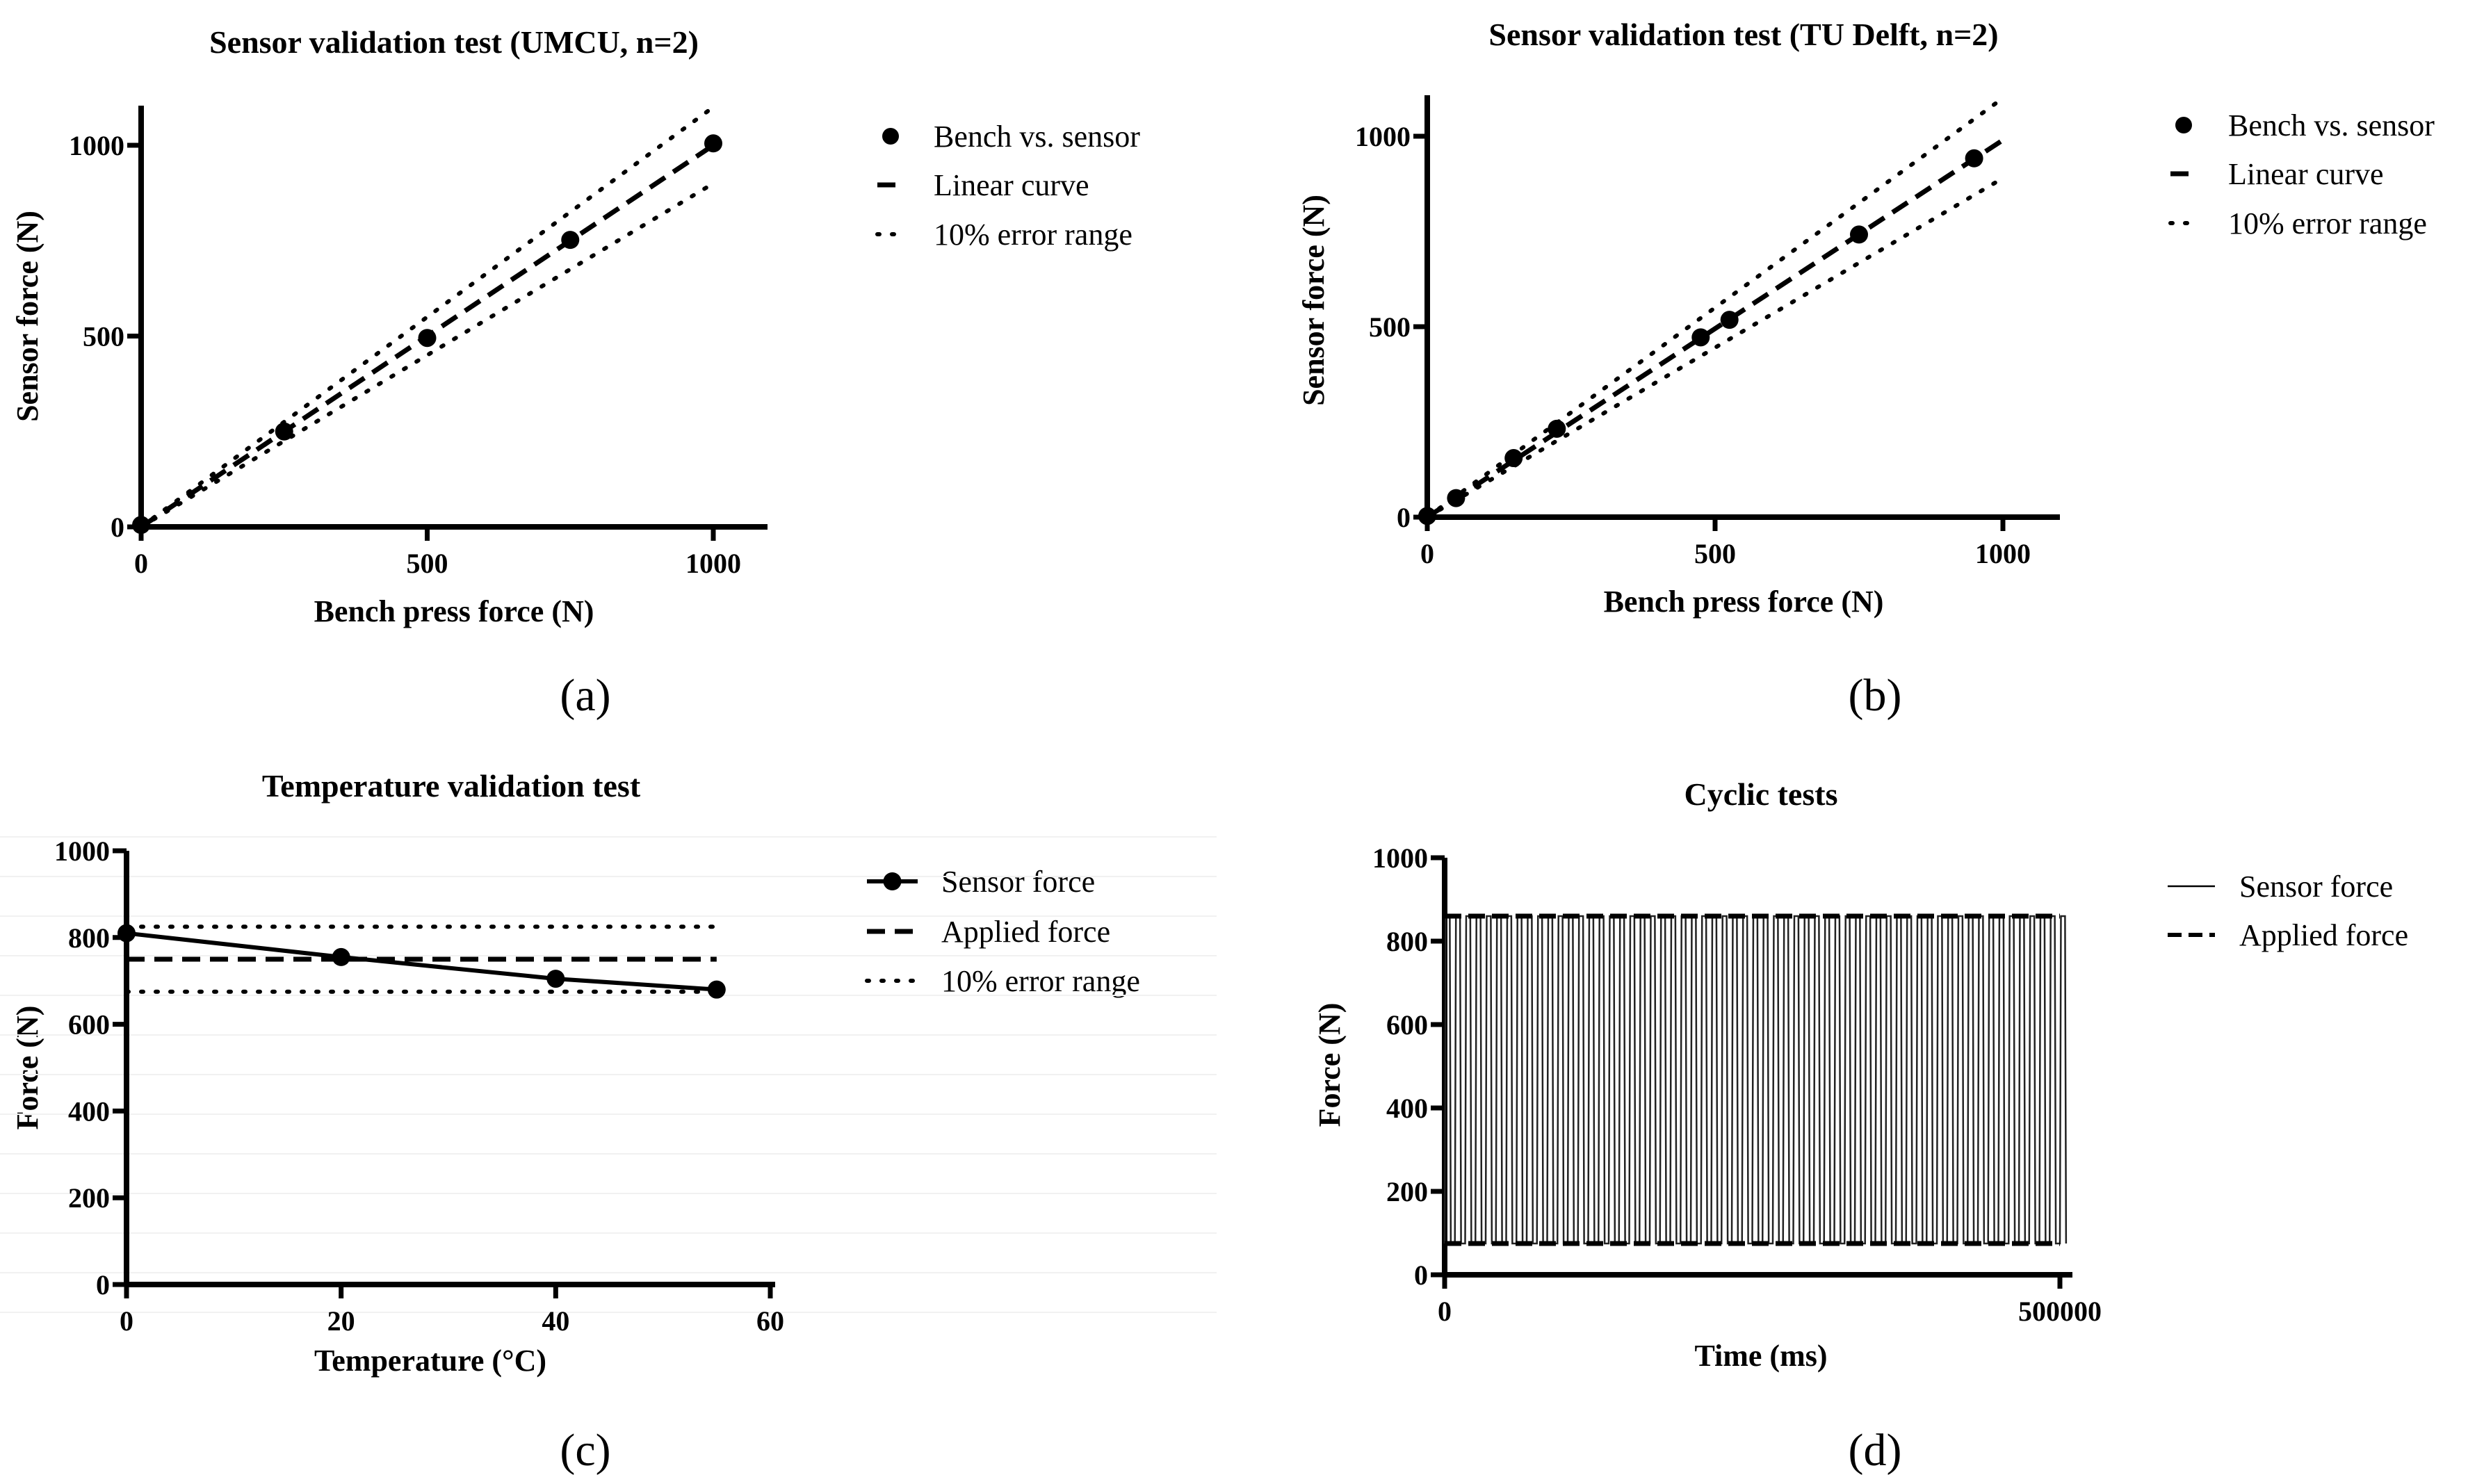  Describe the element at coordinates (1875, 695) in the screenshot. I see `panel-label: (b)` at that location.